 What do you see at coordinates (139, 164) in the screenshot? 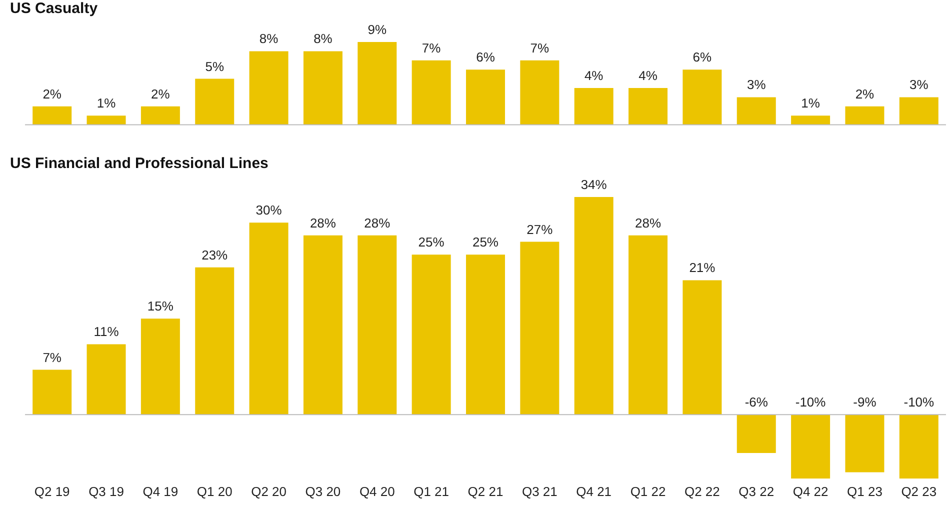
I see `chart-title: US Financial and Professional Lines` at bounding box center [139, 164].